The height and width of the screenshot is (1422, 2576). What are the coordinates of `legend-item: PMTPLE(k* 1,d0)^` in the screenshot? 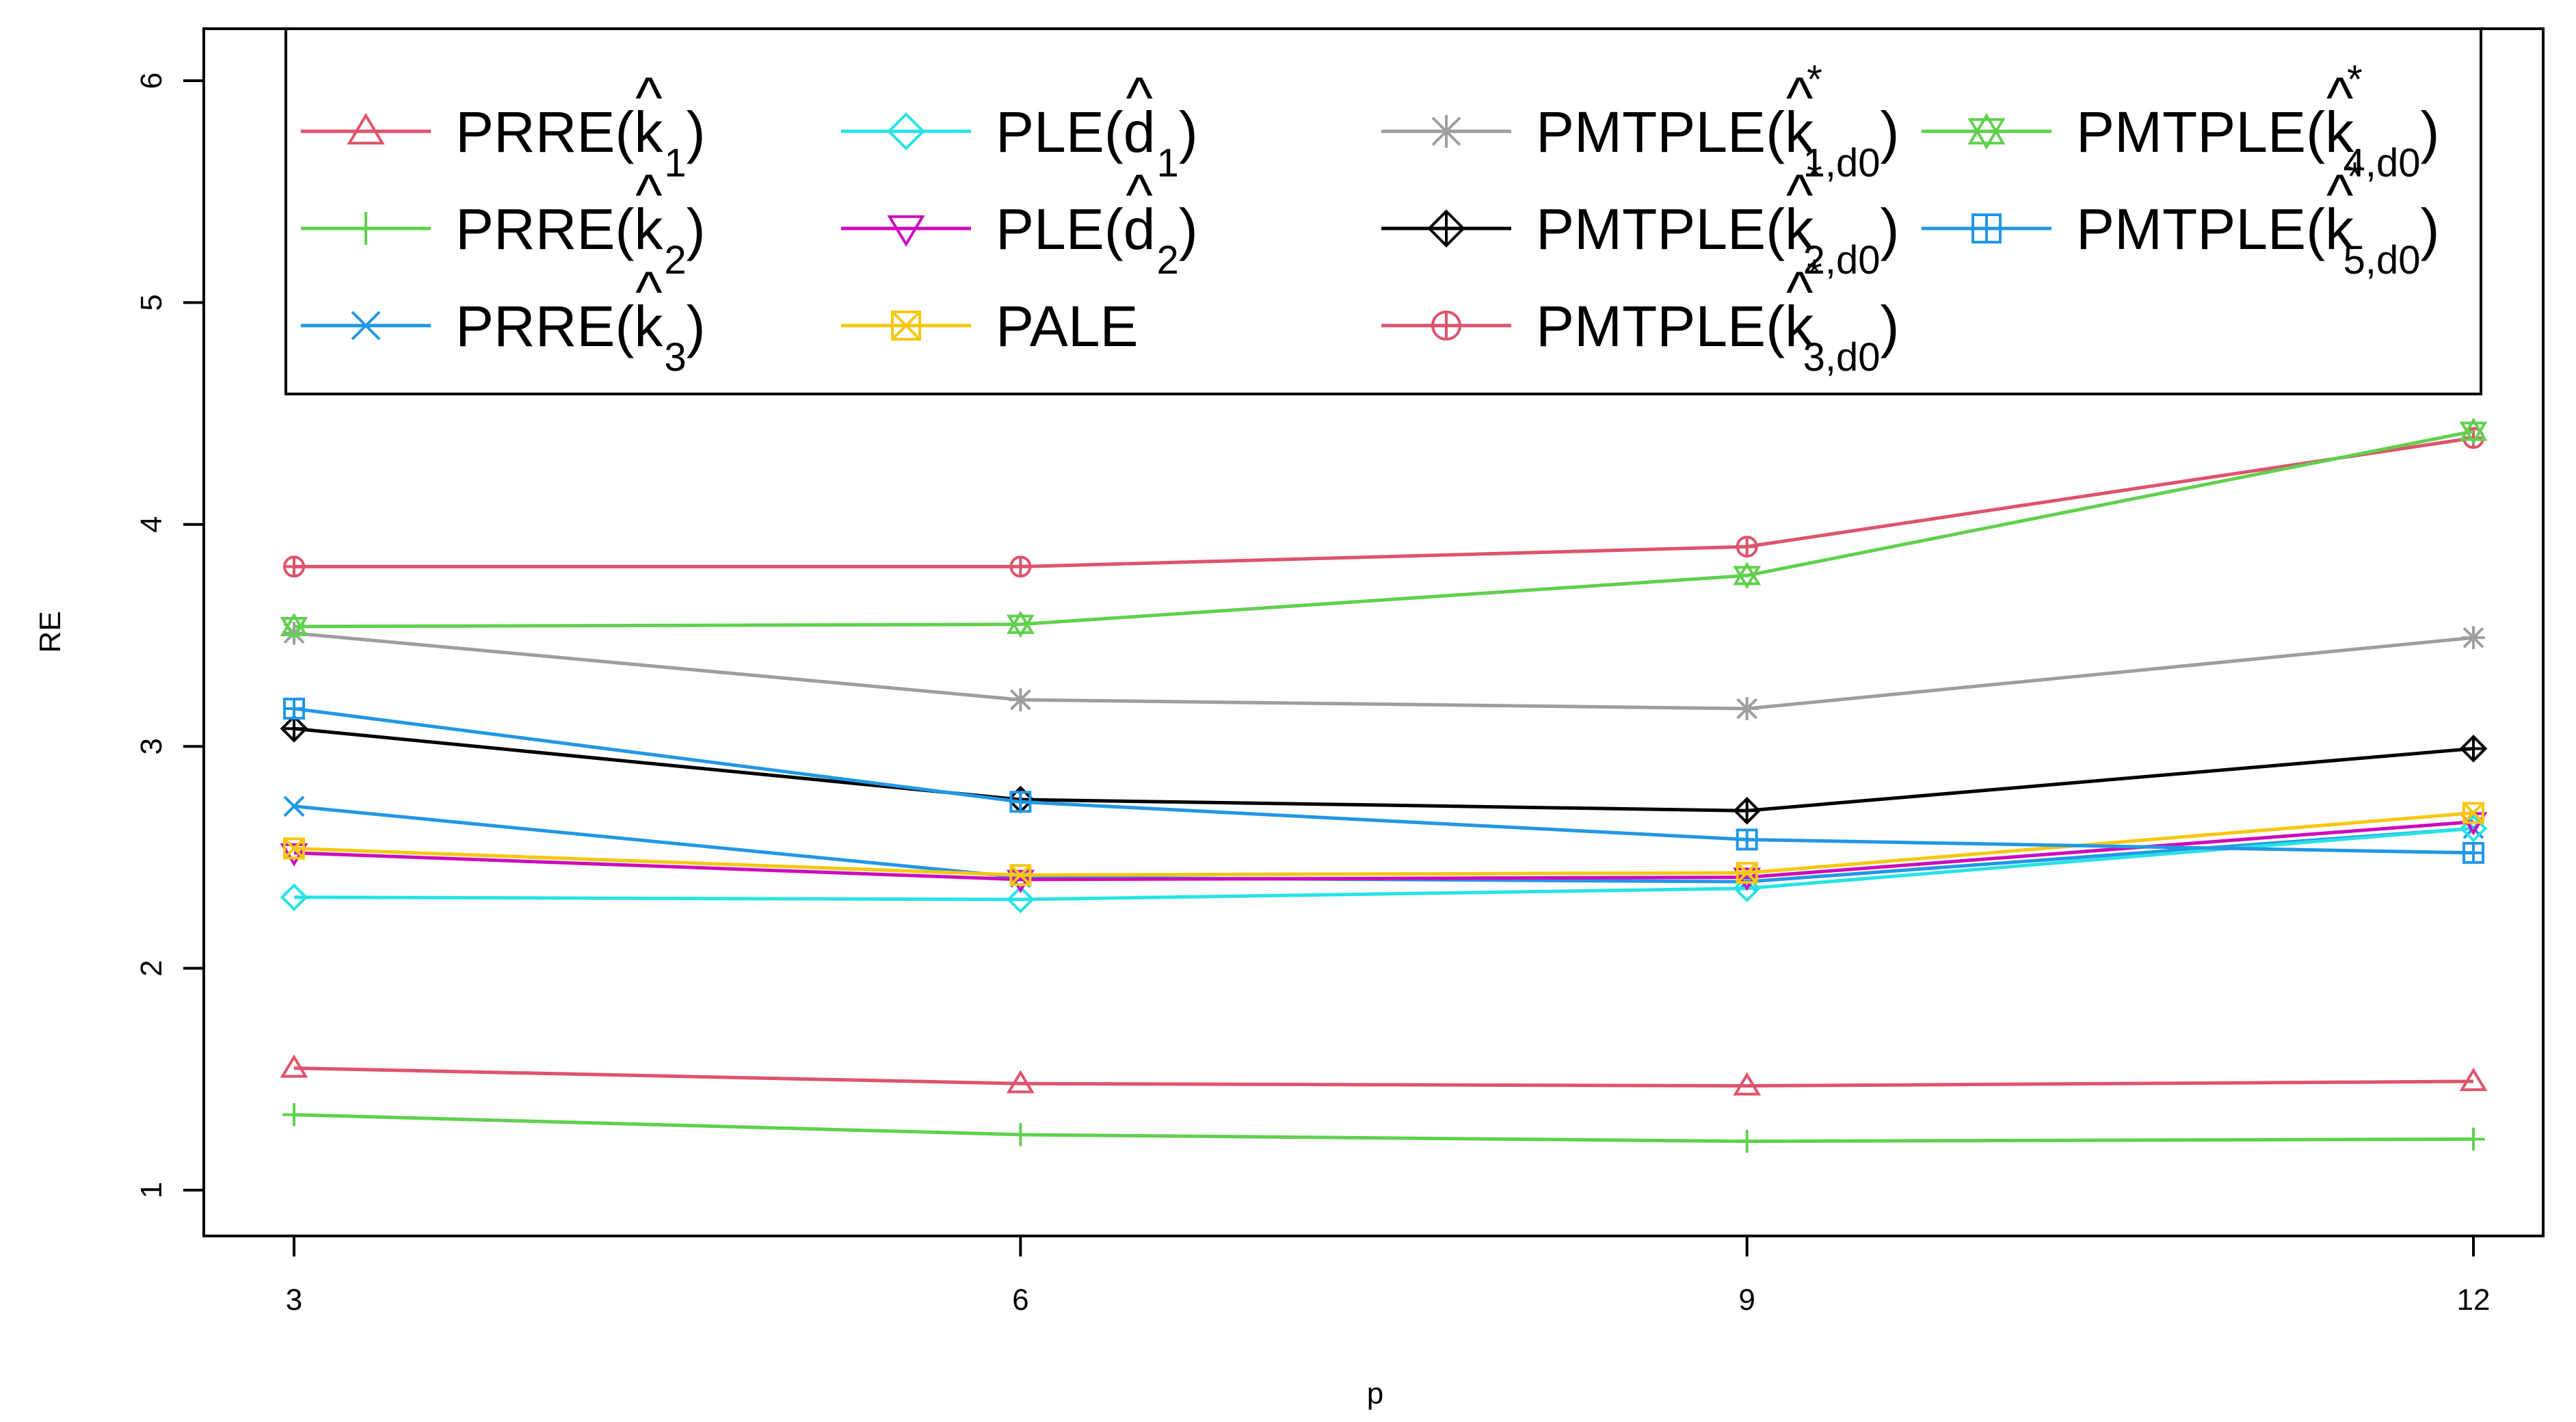 It's located at (1640, 121).